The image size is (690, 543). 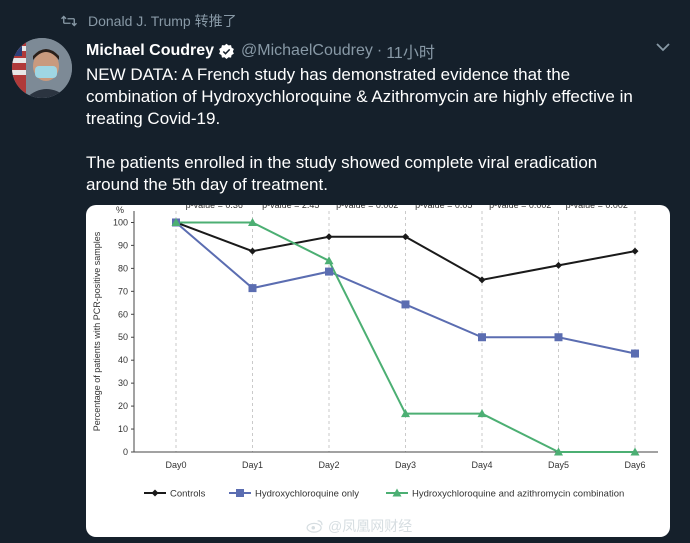 What do you see at coordinates (558, 465) in the screenshot?
I see `x-tick-label: Day5` at bounding box center [558, 465].